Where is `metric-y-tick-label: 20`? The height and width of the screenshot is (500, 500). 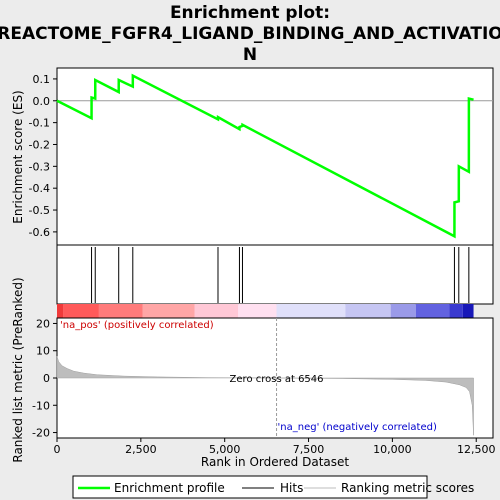 metric-y-tick-label: 20 is located at coordinates (43, 323).